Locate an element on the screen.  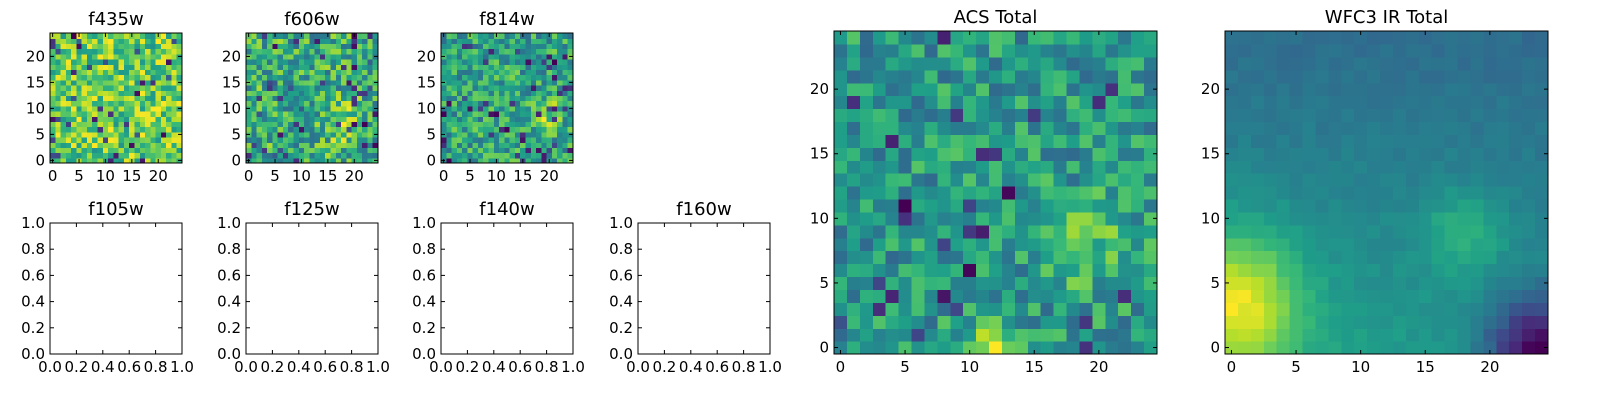
y-tick-label: 0.2 is located at coordinates (621, 328).